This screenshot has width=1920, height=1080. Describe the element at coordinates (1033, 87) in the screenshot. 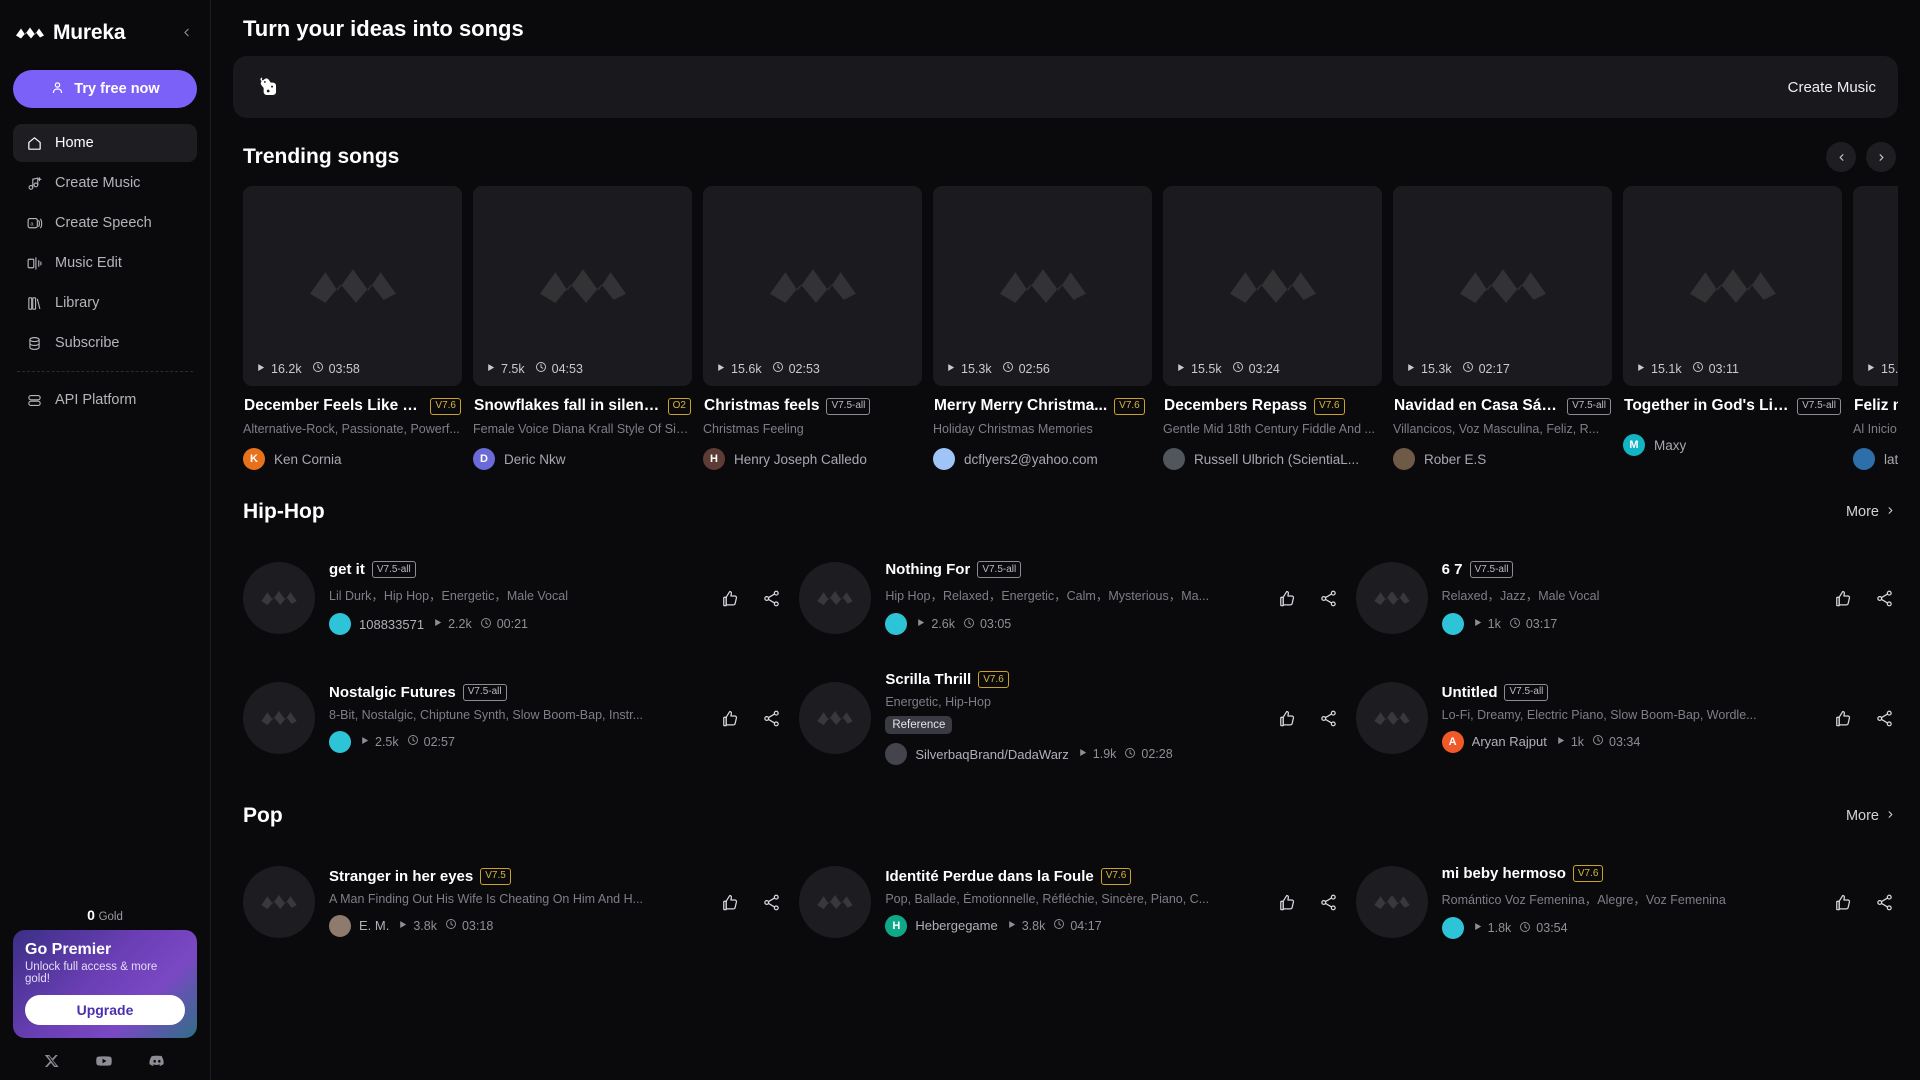

I see `prompt-input` at that location.